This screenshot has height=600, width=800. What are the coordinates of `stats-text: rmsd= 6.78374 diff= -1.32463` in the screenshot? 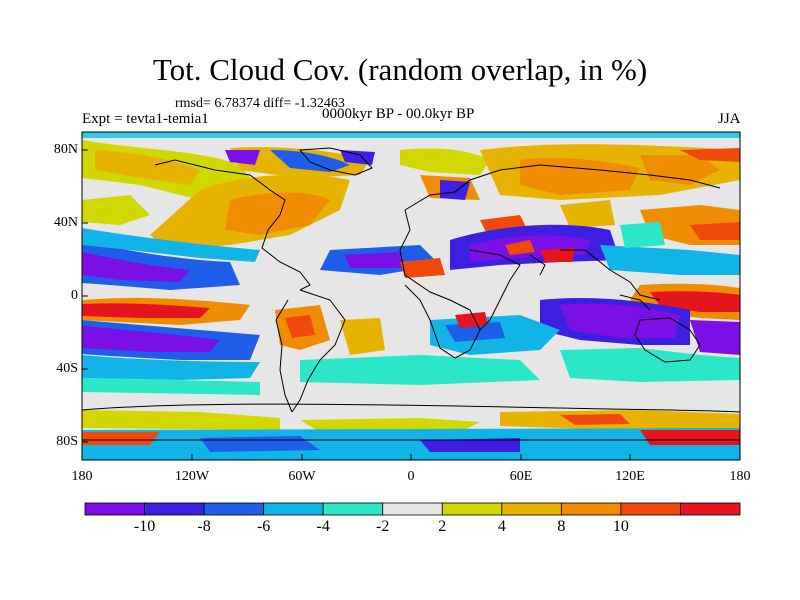 It's located at (260, 103).